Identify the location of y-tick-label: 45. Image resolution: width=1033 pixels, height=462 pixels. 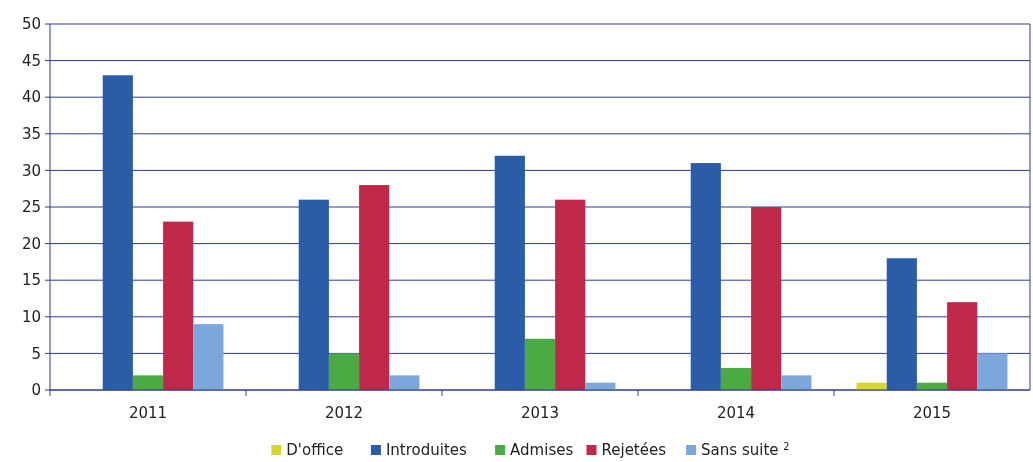
(31, 60).